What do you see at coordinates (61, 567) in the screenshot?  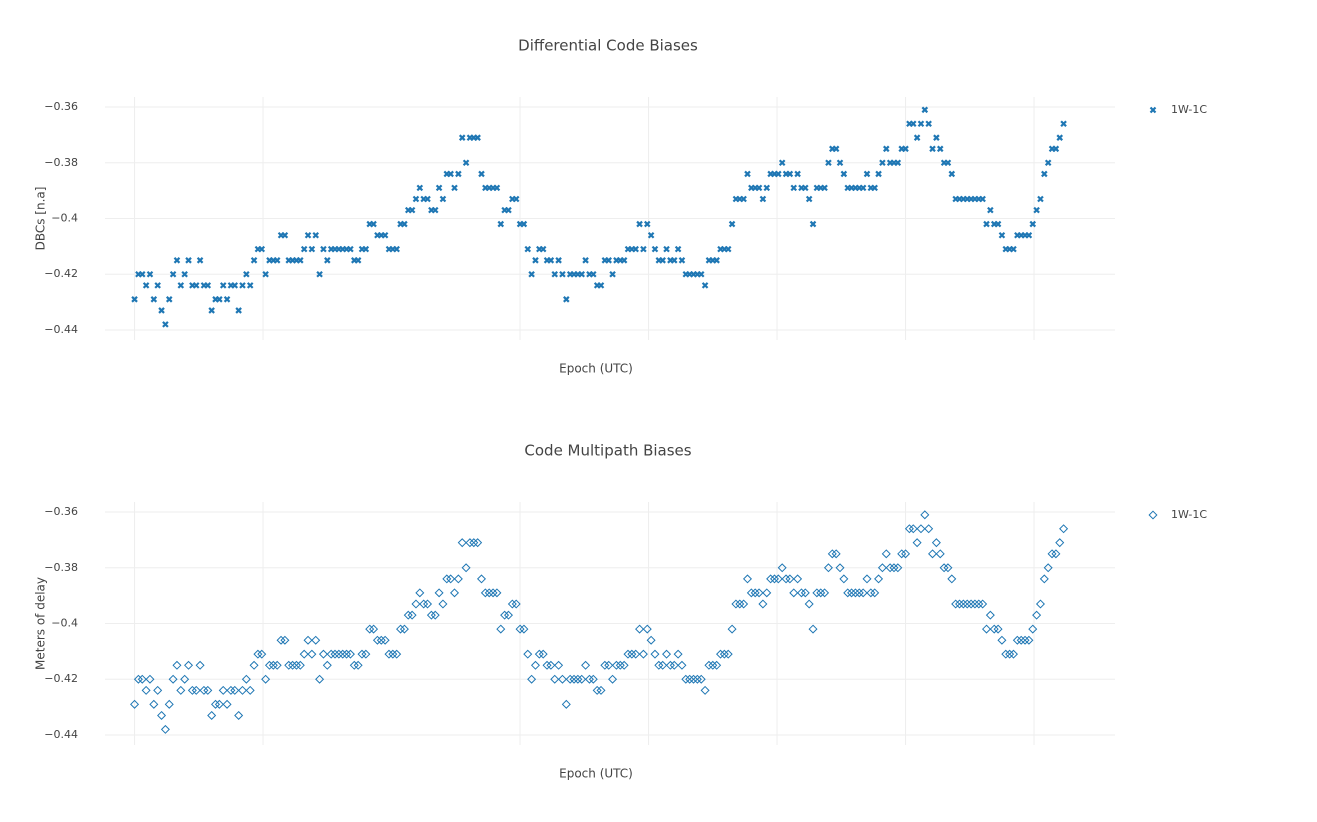 I see `y-tick-label: −0.38` at bounding box center [61, 567].